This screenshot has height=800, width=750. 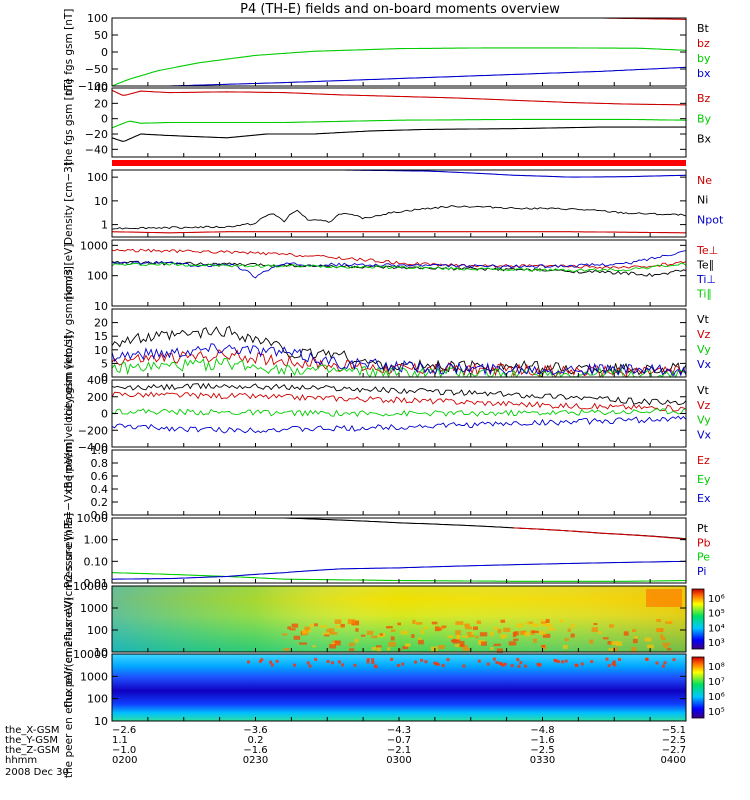 I want to click on panel-ylabel: Density [cm−3], so click(x=69, y=203).